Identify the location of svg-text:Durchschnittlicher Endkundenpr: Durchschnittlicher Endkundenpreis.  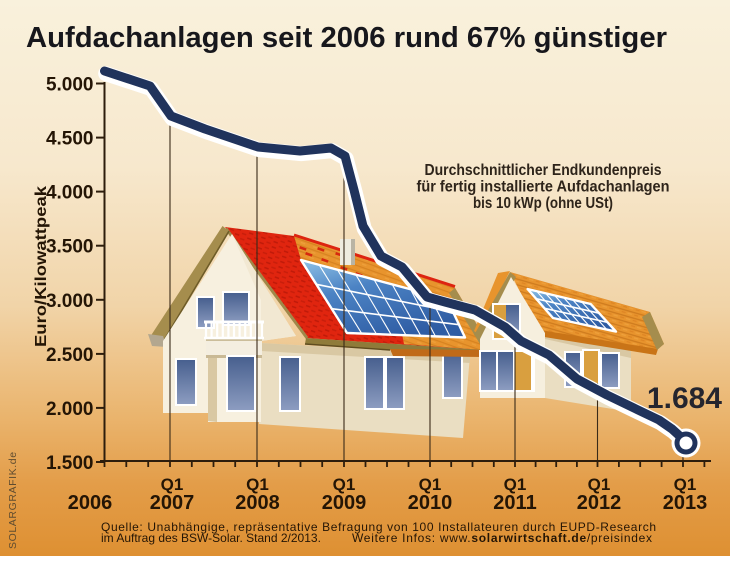
(543, 170).